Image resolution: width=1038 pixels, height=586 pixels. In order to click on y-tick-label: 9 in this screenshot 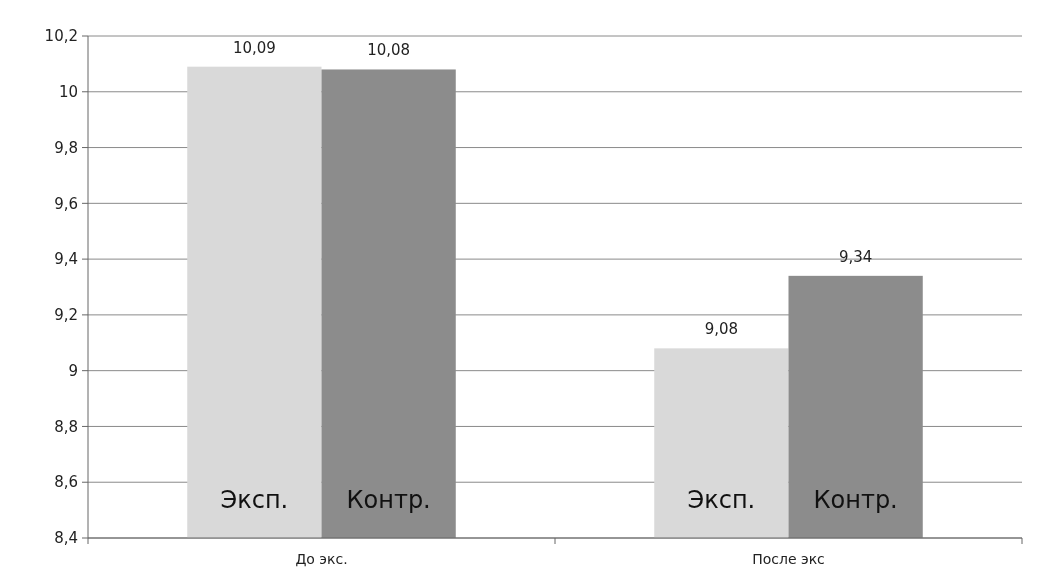, I will do `click(73, 370)`.